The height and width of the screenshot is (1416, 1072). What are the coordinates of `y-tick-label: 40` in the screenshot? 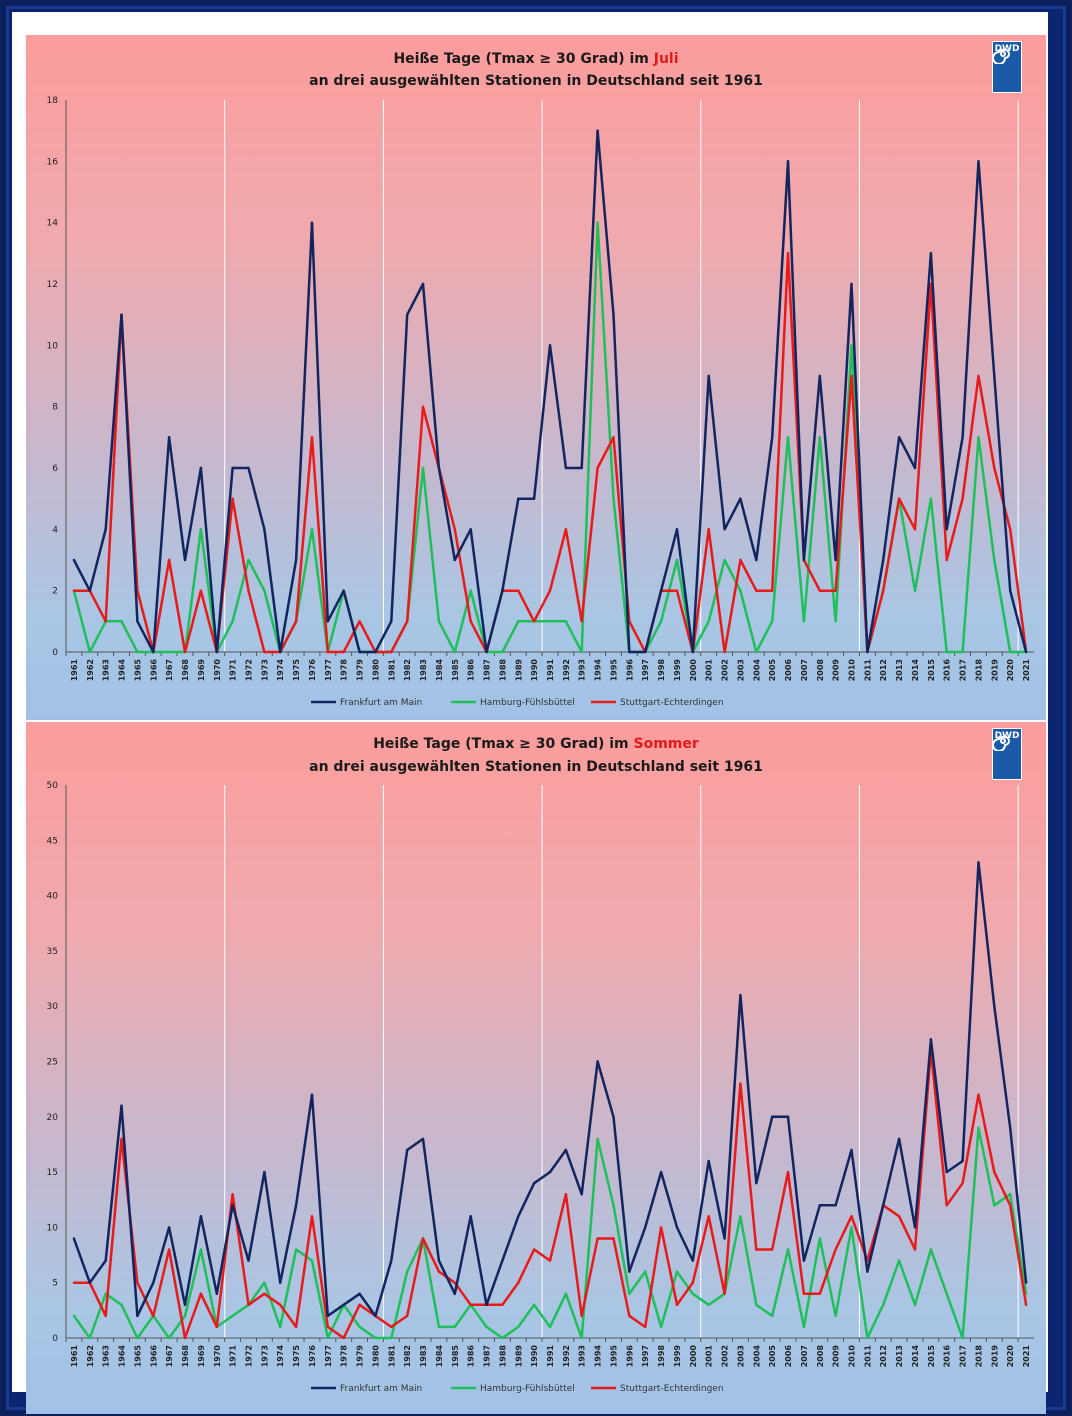 It's located at (53, 897).